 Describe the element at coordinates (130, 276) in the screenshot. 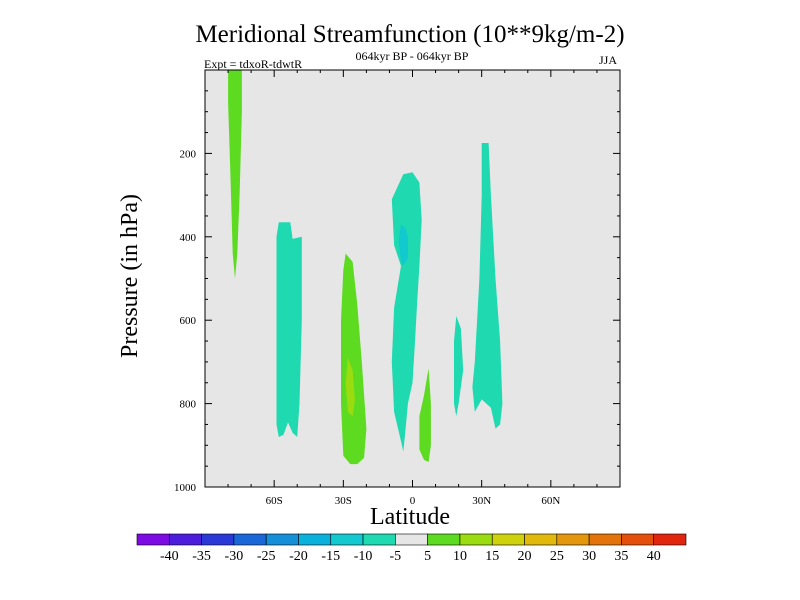

I see `y-axis-label: Pressure (in hPa)` at that location.